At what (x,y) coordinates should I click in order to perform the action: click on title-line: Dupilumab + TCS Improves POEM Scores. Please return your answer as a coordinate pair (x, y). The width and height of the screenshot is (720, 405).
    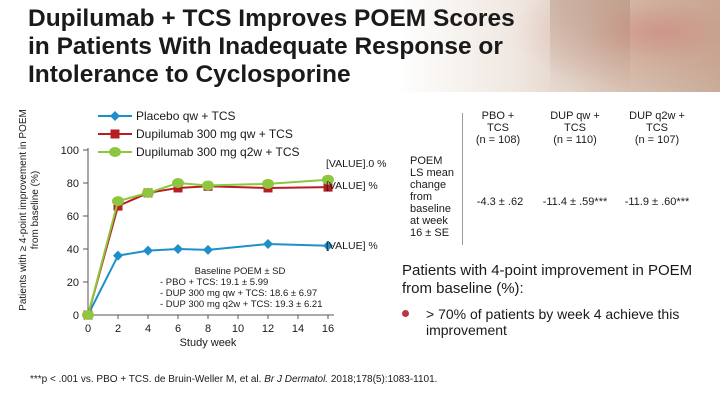
    Looking at the image, I should click on (271, 18).